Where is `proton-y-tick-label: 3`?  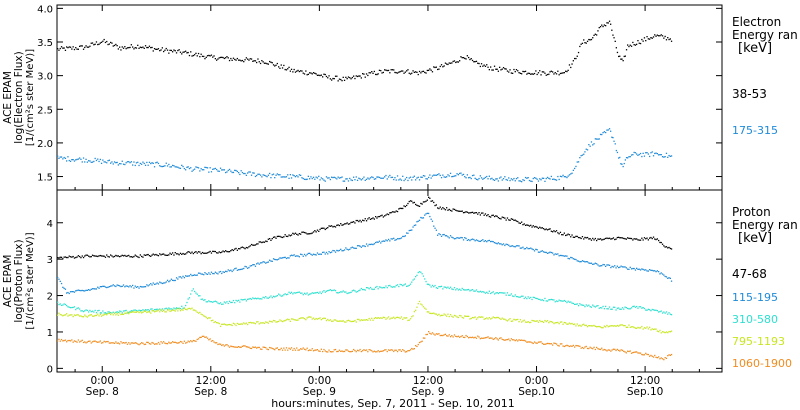
proton-y-tick-label: 3 is located at coordinates (50, 260).